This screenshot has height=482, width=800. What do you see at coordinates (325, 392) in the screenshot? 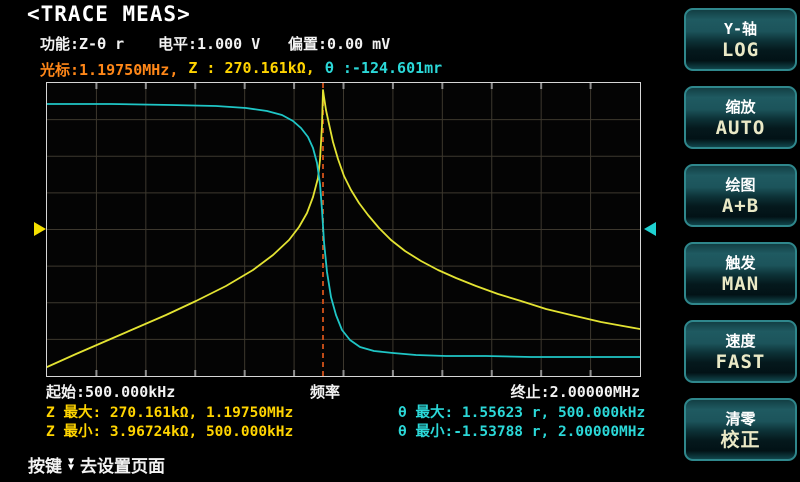
I see `x-axis-label: 频率` at bounding box center [325, 392].